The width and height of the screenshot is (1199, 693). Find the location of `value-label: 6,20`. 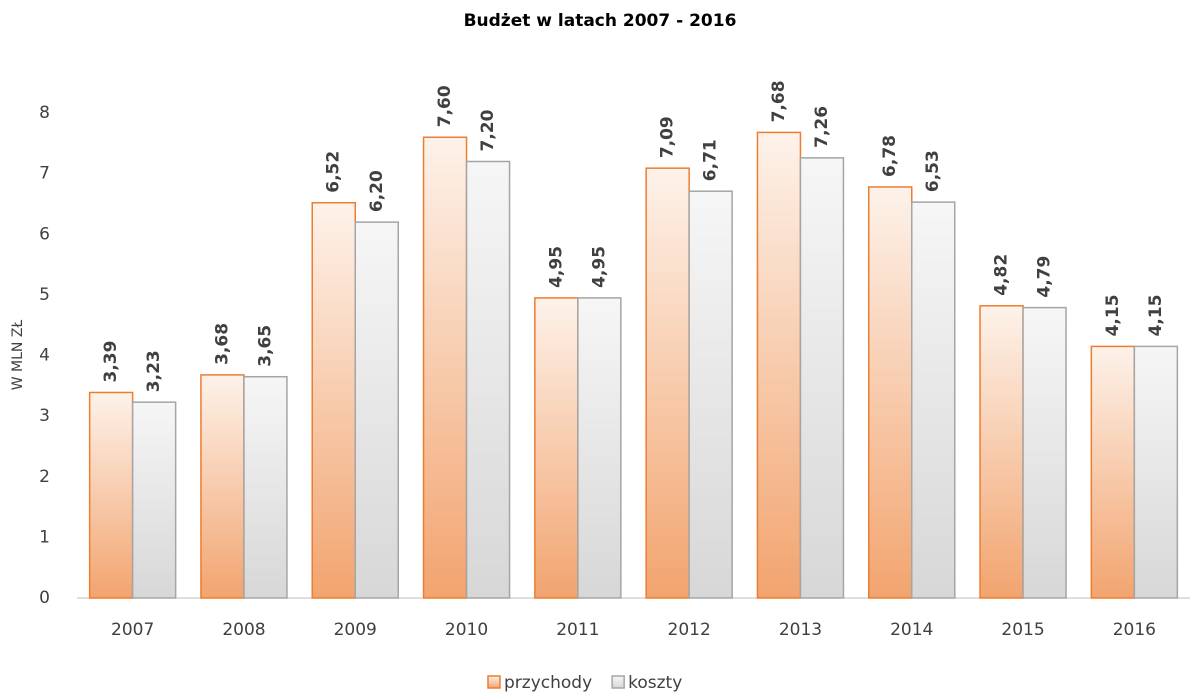

value-label: 6,20 is located at coordinates (377, 191).